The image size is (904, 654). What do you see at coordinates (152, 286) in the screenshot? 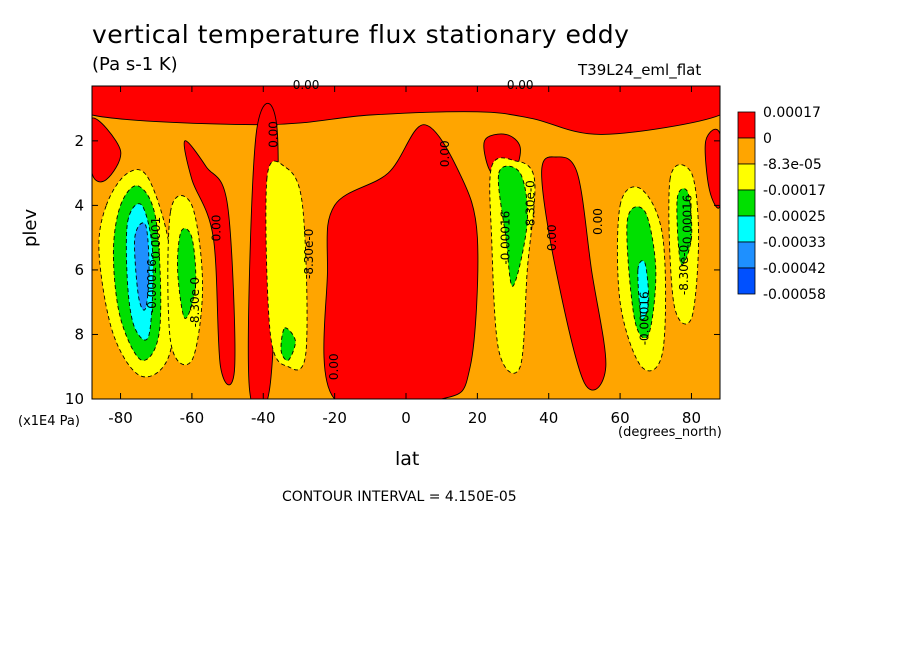
I see `contour-label-9: -0.00016` at bounding box center [152, 286].